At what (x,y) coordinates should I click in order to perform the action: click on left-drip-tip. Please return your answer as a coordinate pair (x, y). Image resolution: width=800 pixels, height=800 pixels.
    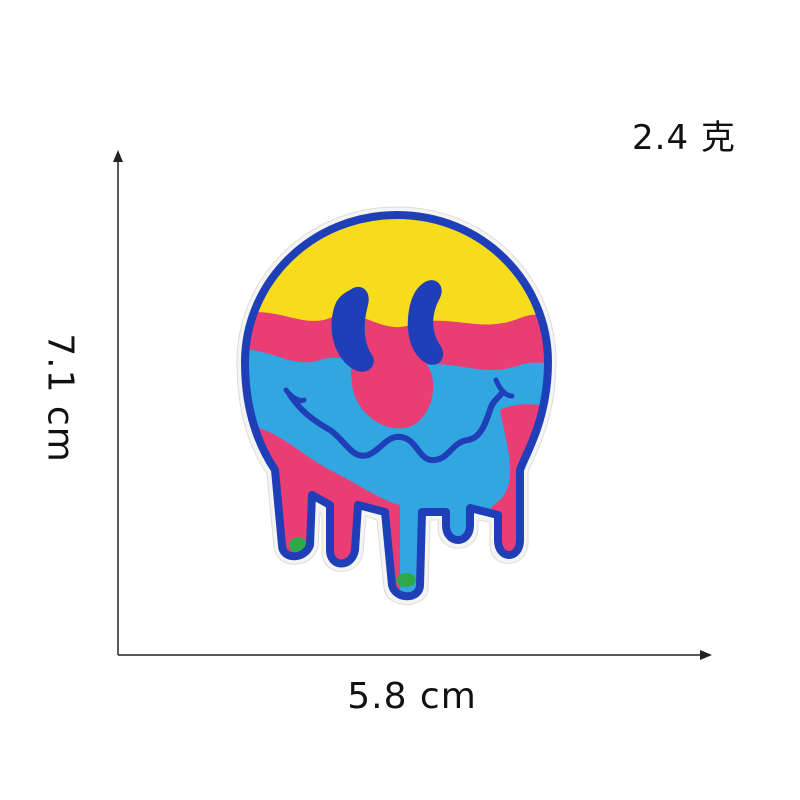
    Looking at the image, I should click on (298, 545).